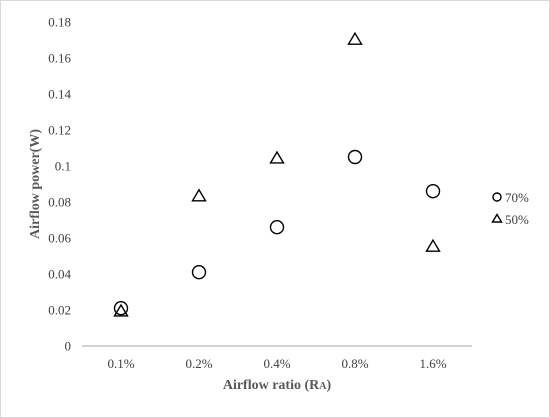 The height and width of the screenshot is (418, 550). Describe the element at coordinates (59, 238) in the screenshot. I see `y-tick-label: 0.06` at that location.